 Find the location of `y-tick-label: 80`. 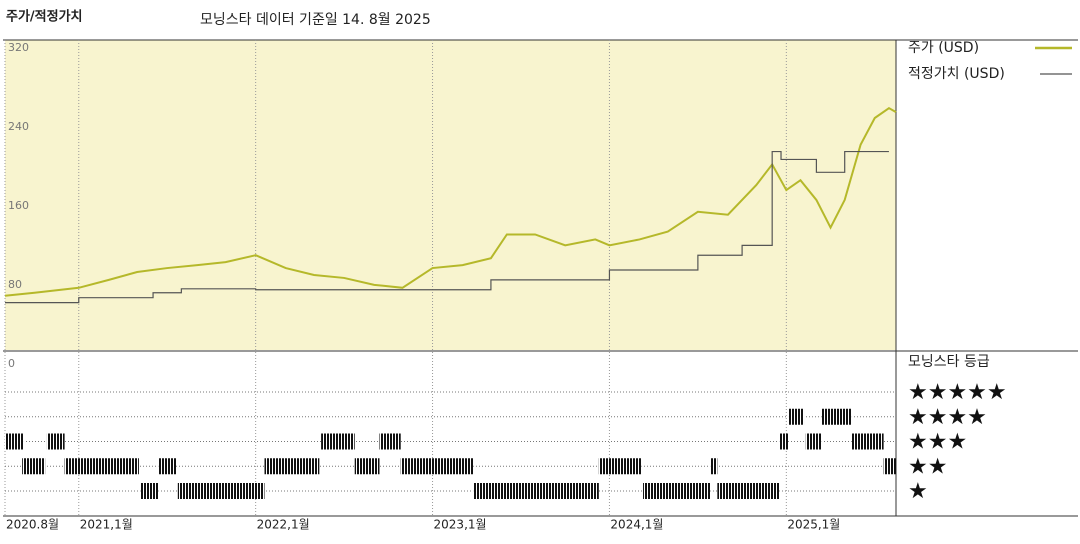

y-tick-label: 80 is located at coordinates (15, 284).